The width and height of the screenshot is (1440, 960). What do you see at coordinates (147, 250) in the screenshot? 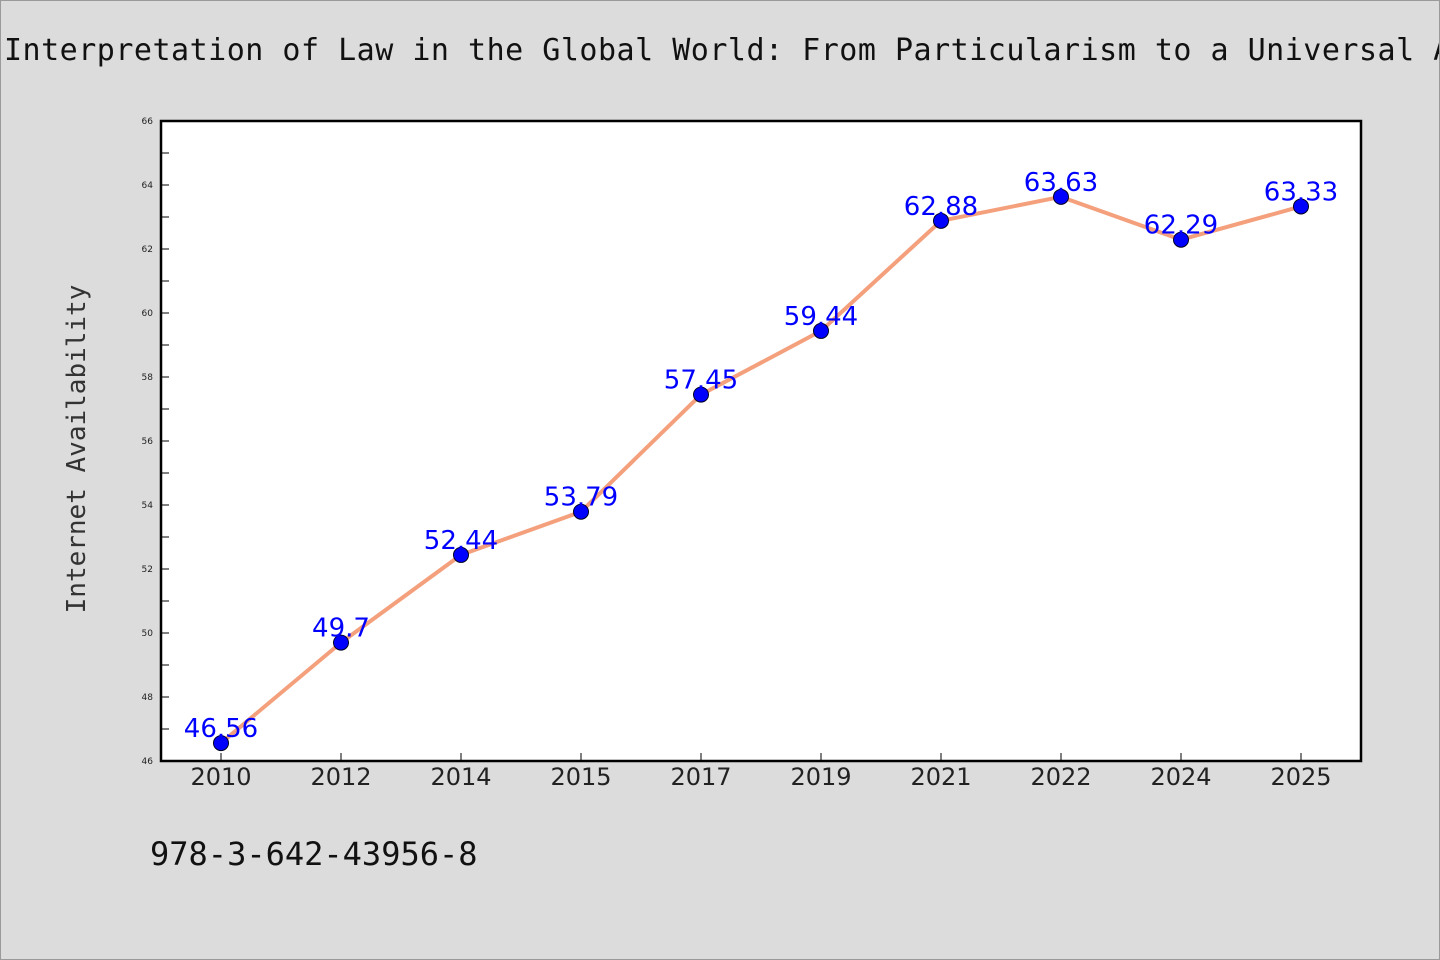
I see `y-tick-label: 62` at bounding box center [147, 250].